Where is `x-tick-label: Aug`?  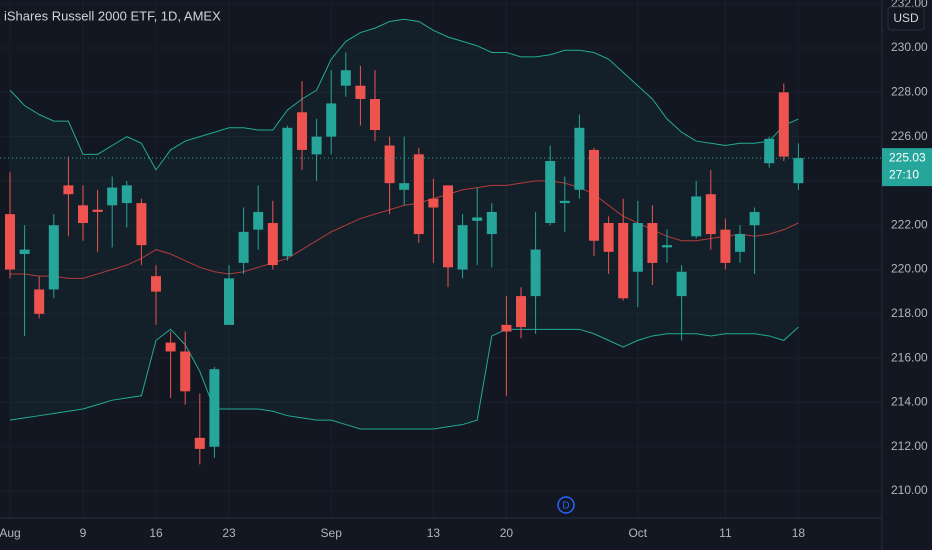
x-tick-label: Aug is located at coordinates (10, 533).